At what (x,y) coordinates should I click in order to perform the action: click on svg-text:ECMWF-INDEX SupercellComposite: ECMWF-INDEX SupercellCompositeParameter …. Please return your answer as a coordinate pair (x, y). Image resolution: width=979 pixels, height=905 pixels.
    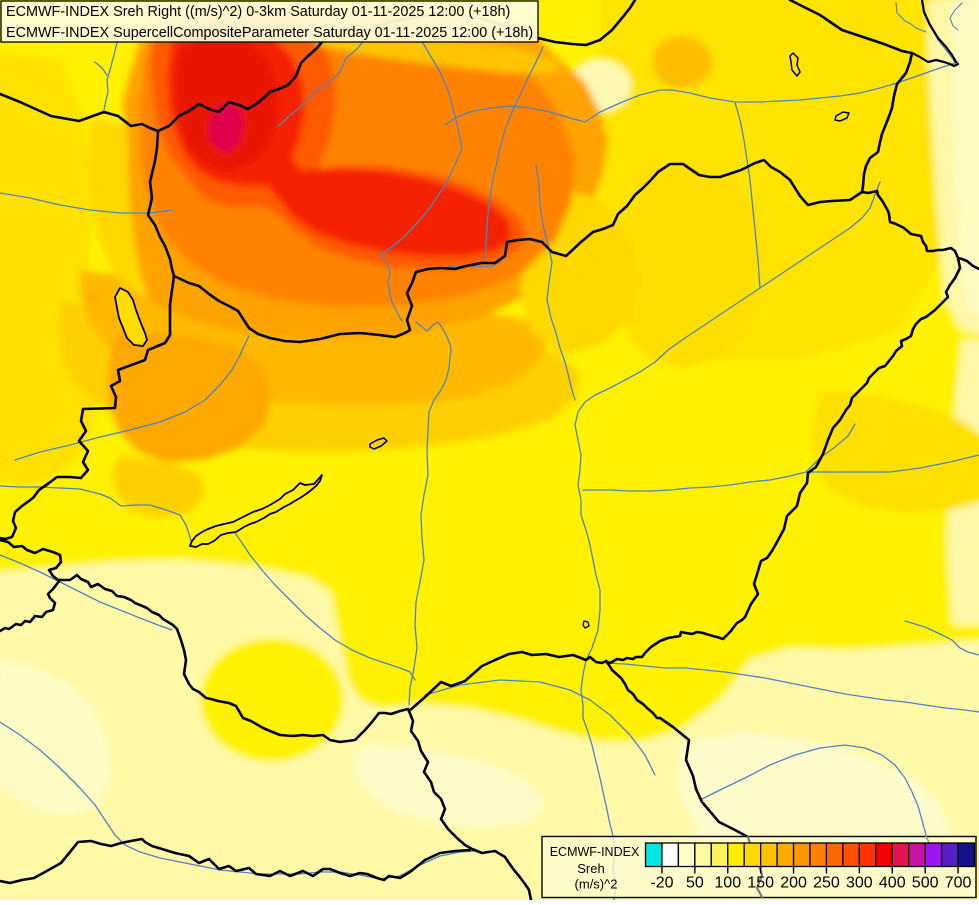
    Looking at the image, I should click on (269, 33).